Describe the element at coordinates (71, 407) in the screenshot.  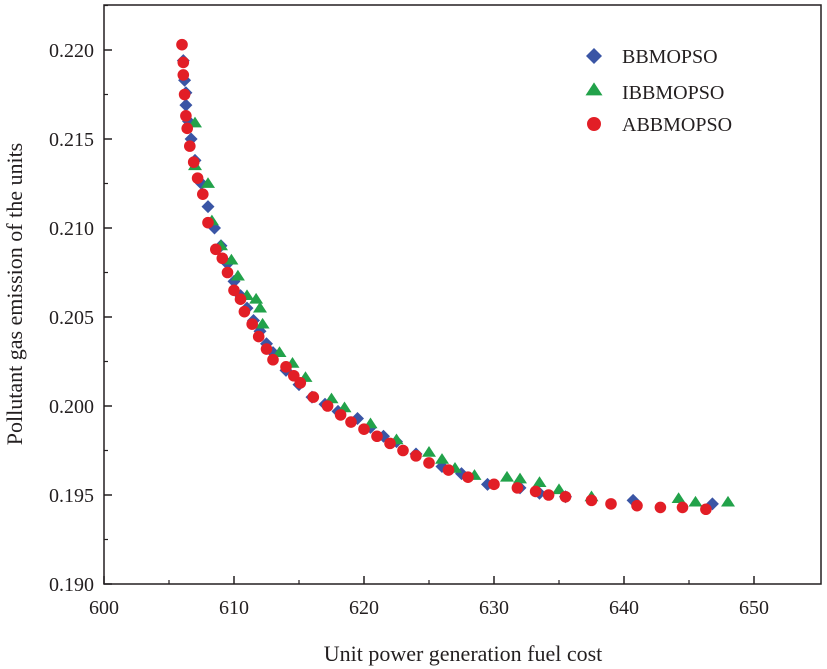
I see `y-tick-label: 0.200` at that location.